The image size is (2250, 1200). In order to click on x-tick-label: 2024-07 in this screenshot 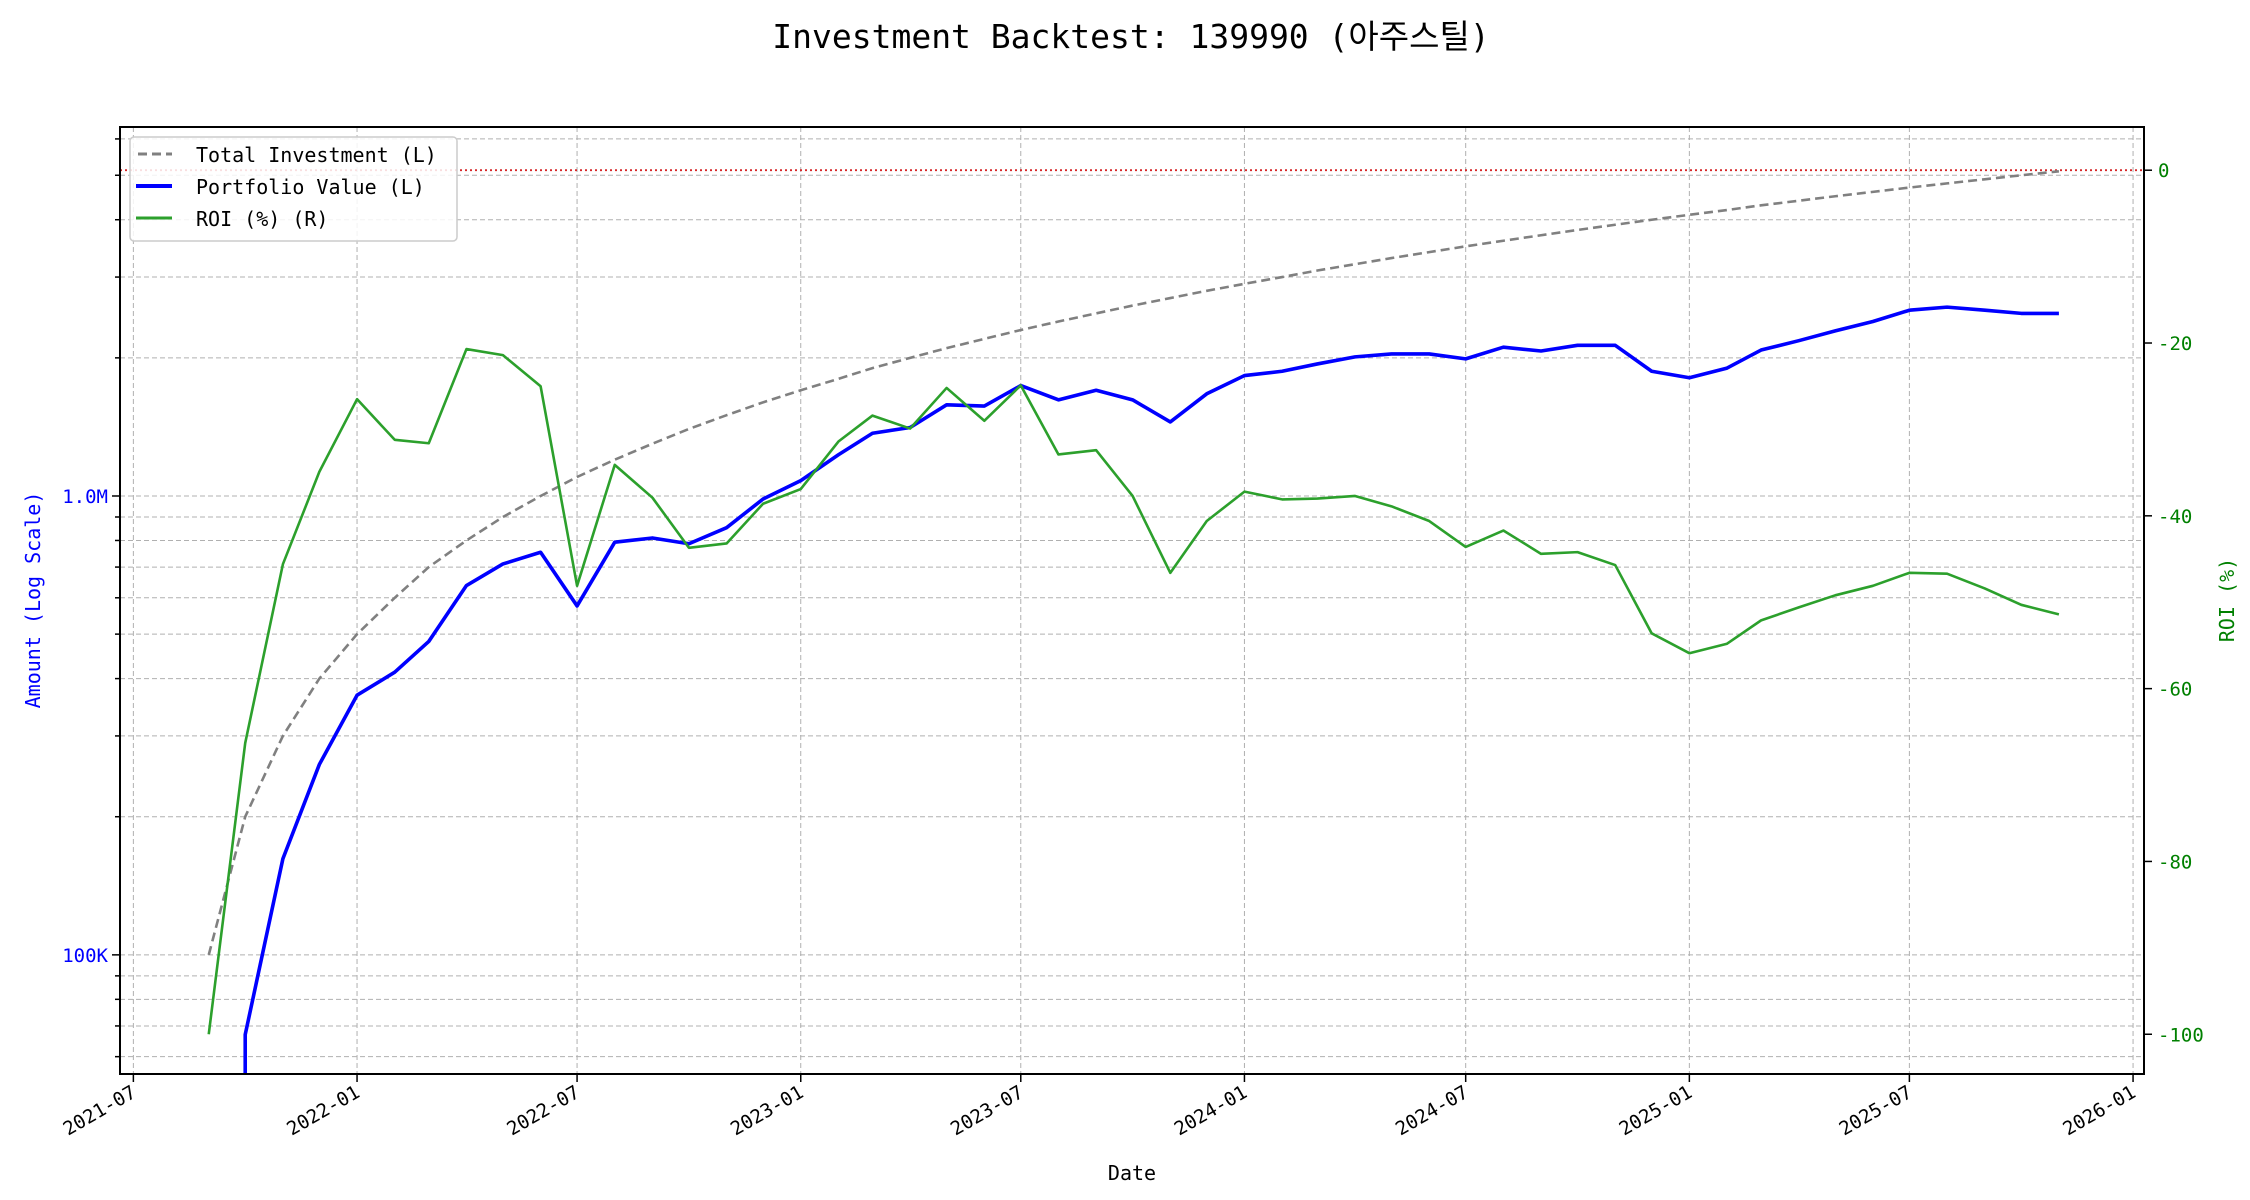, I will do `click(1432, 1110)`.